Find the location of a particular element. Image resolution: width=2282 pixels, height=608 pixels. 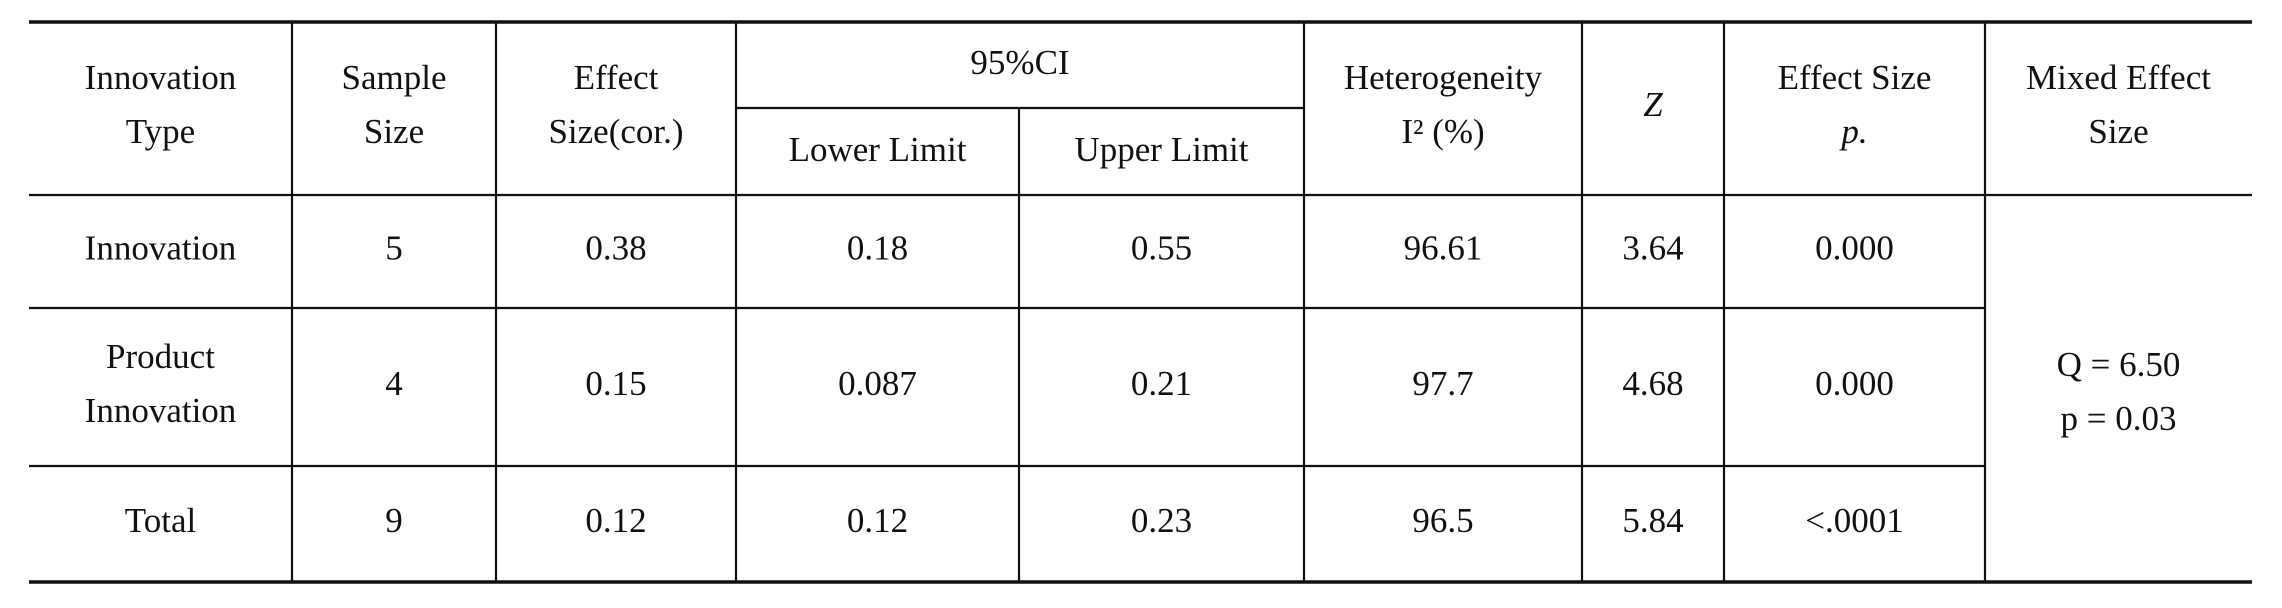

header-cell: 95%CI is located at coordinates (1019, 62).